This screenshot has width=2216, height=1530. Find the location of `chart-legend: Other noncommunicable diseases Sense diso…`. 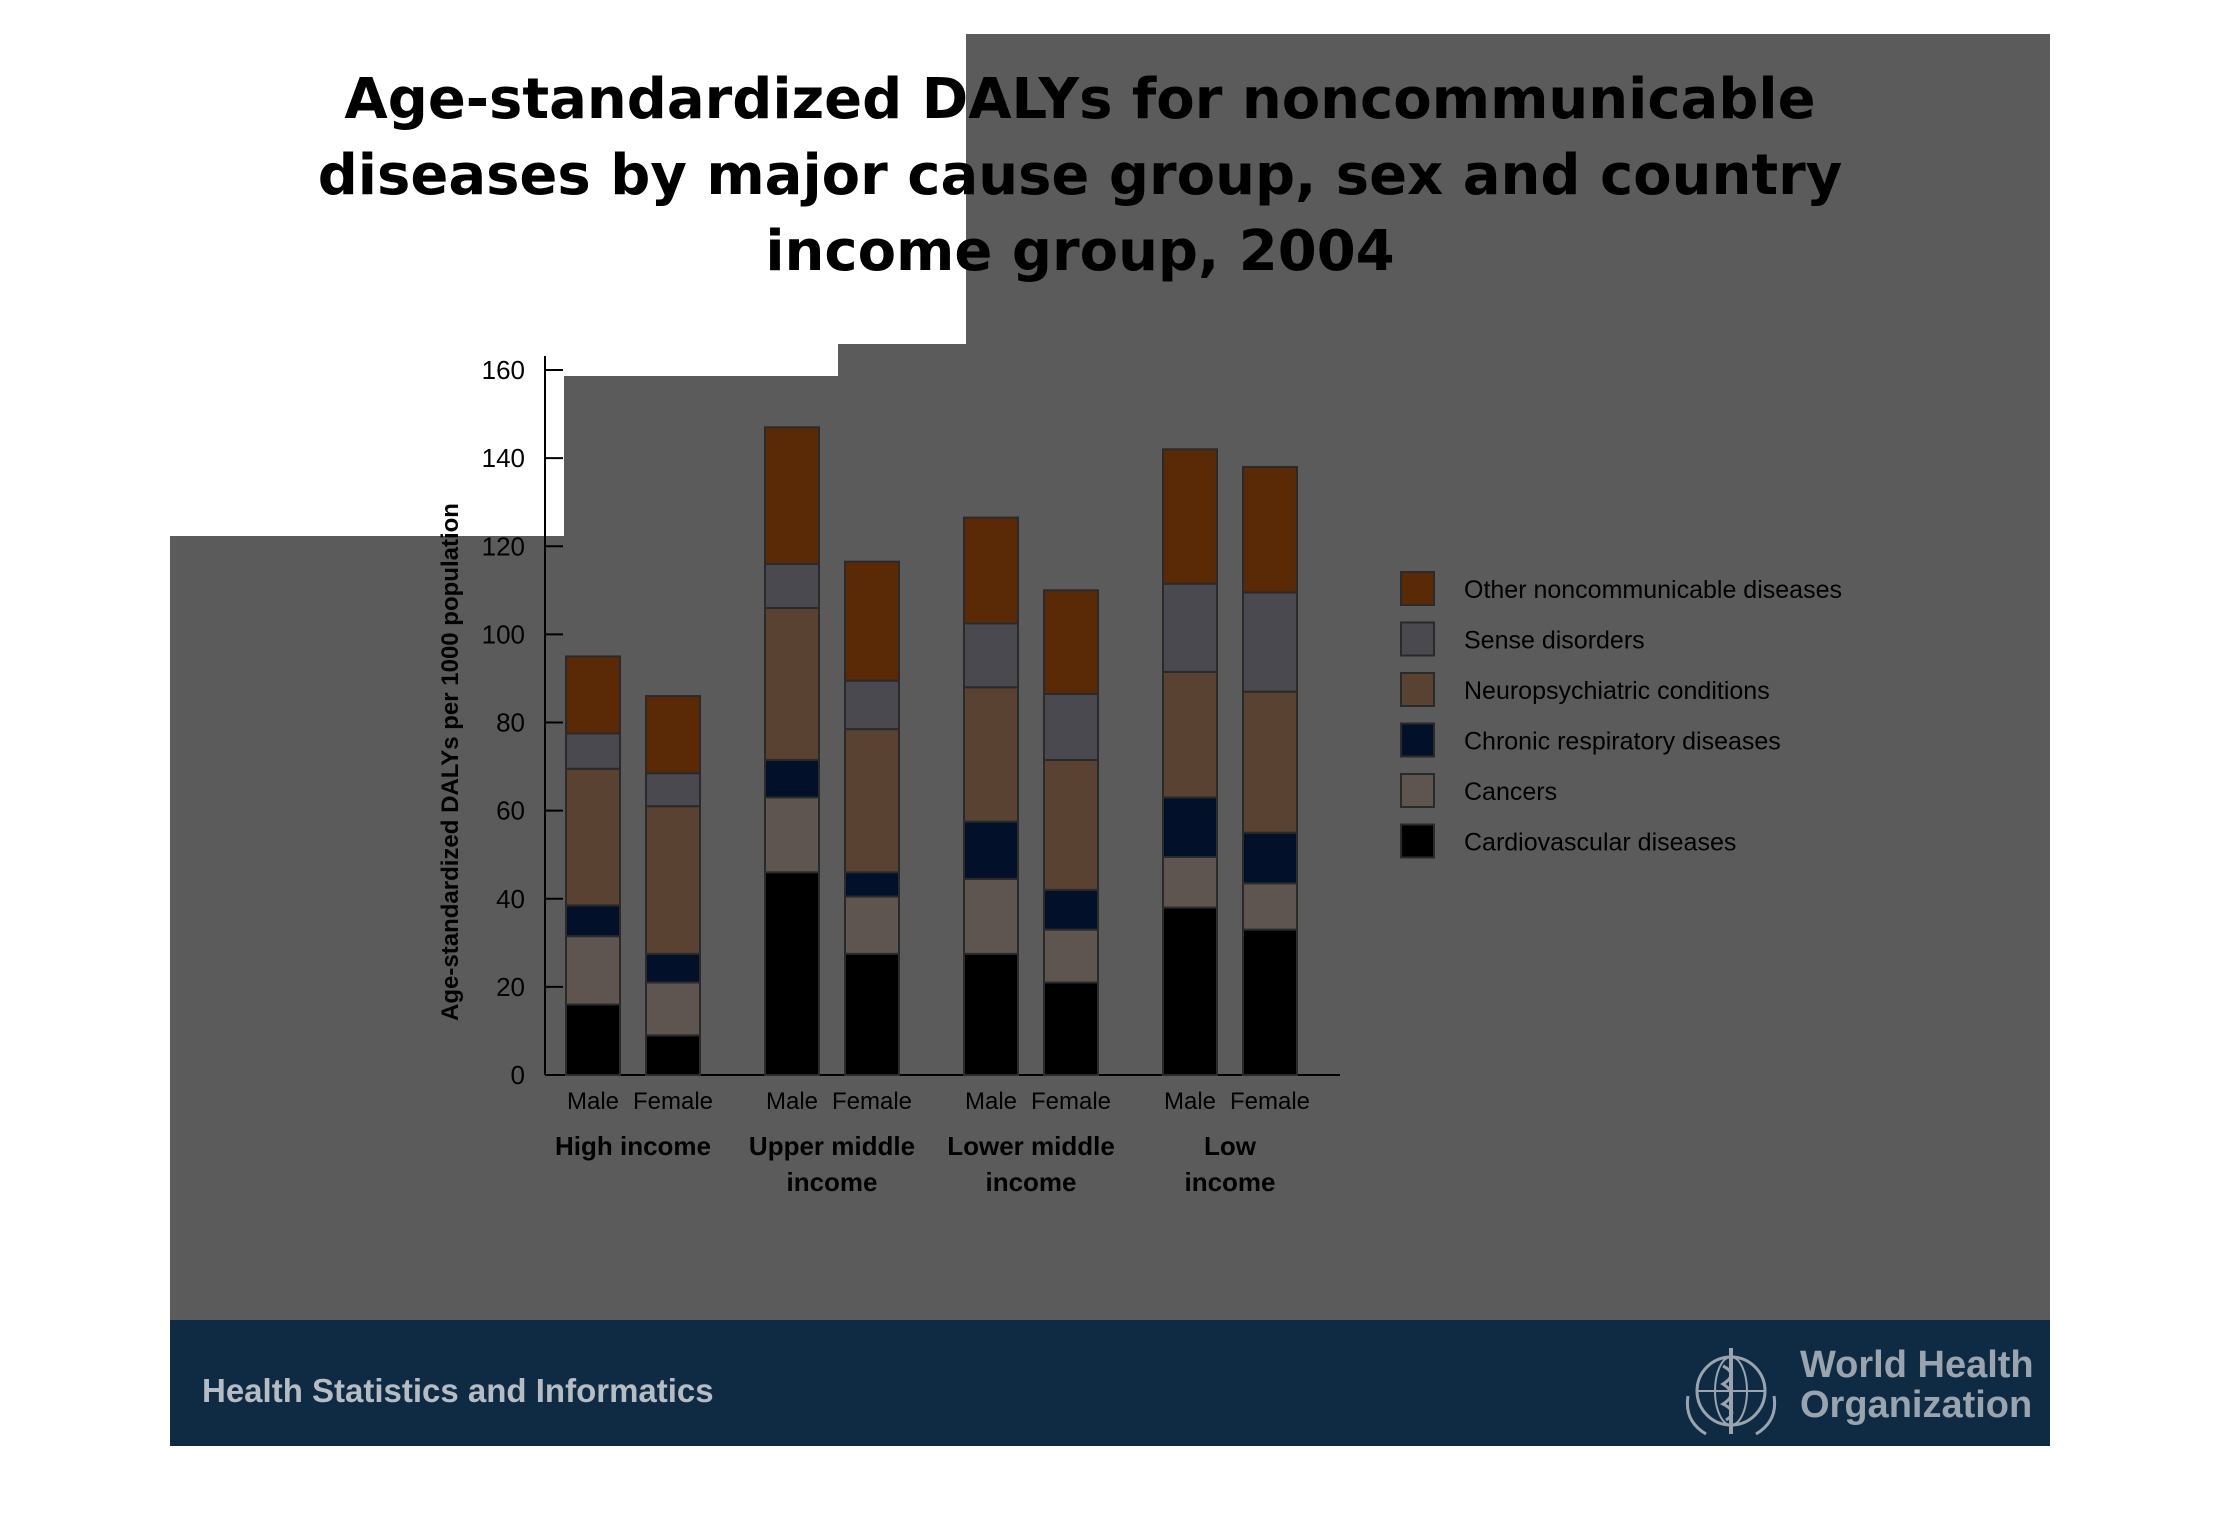

chart-legend: Other noncommunicable diseases Sense diso… is located at coordinates (1621, 715).